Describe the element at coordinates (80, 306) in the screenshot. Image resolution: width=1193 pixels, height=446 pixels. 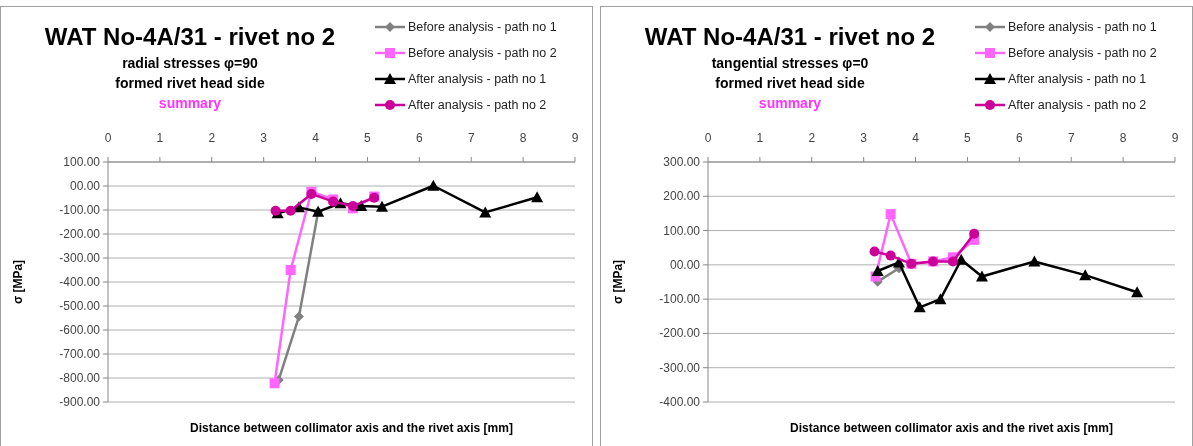
I see `y-tick-label: -500.00` at that location.